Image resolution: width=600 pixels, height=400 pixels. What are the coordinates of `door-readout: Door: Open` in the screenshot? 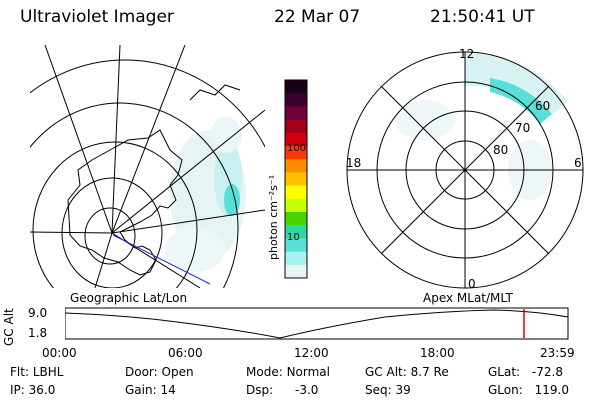 It's located at (159, 372).